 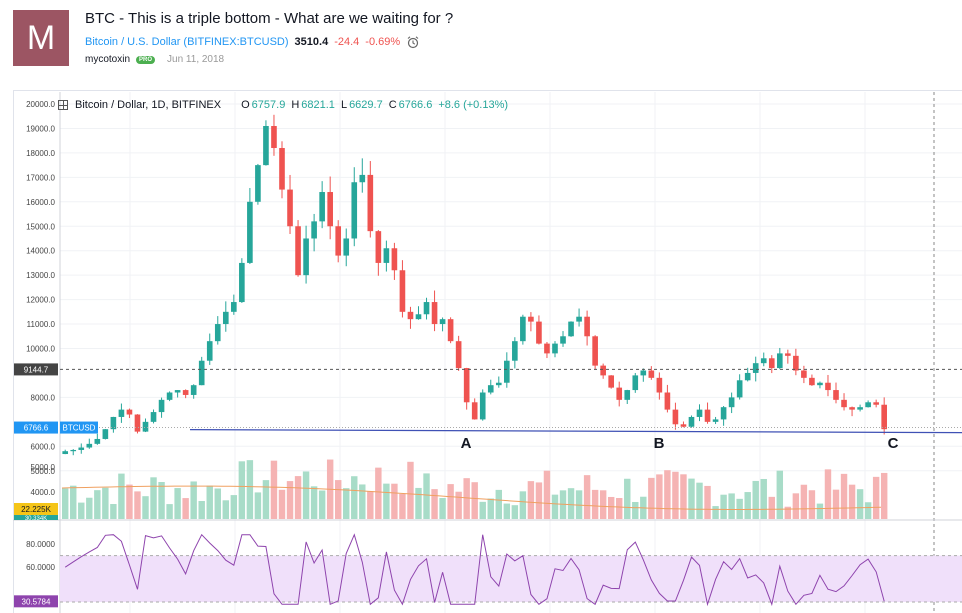 What do you see at coordinates (36, 369) in the screenshot?
I see `price-tag-background` at bounding box center [36, 369].